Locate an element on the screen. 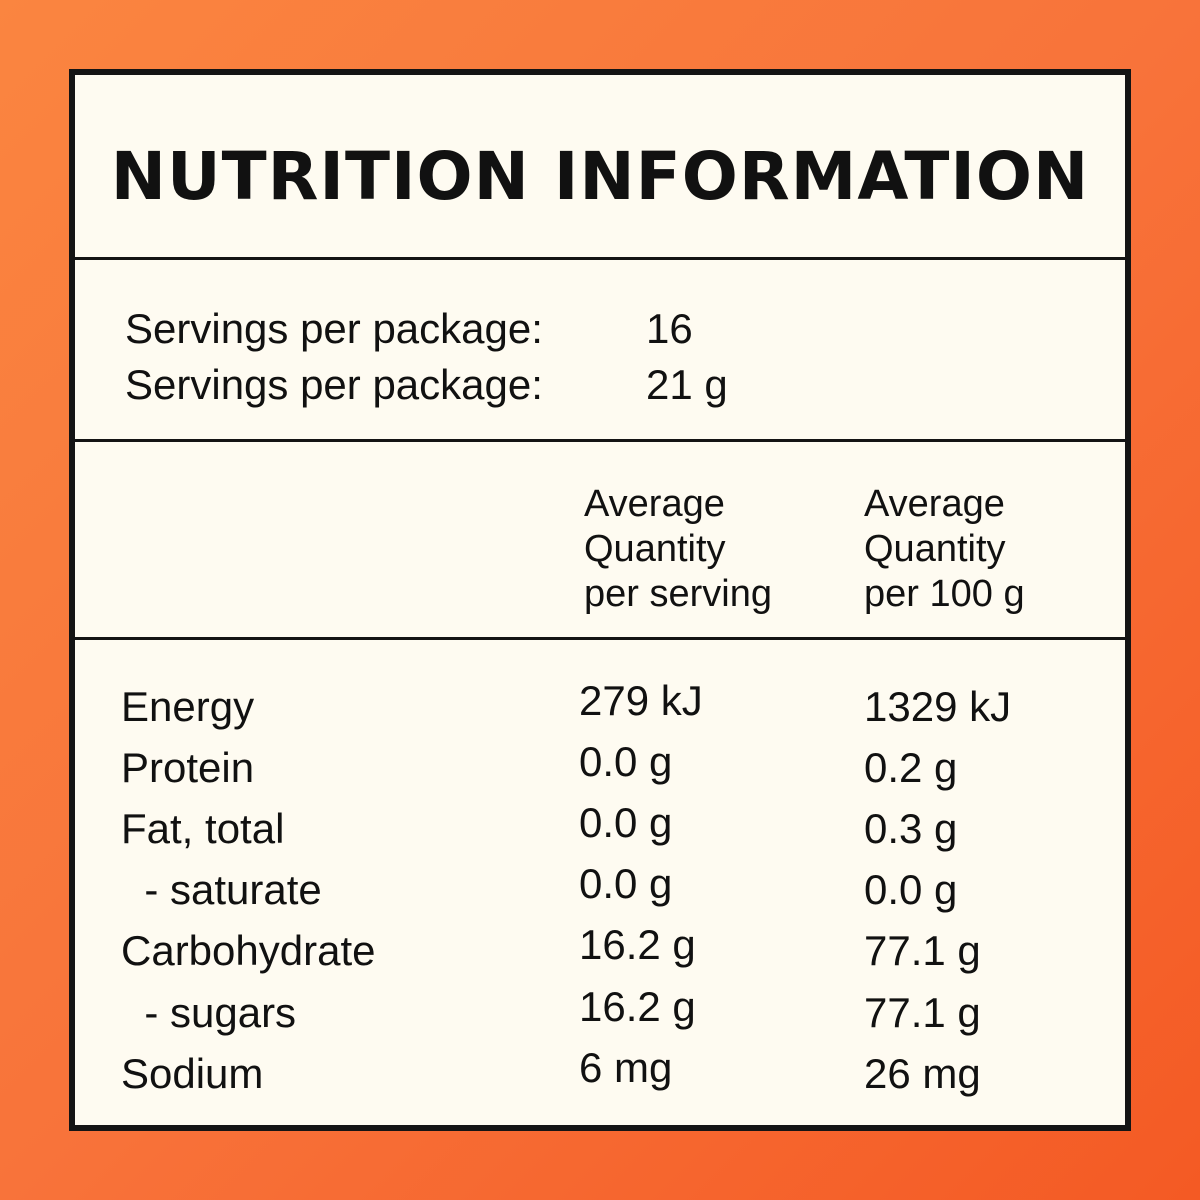 The image size is (1200, 1200). header-divider is located at coordinates (600, 638).